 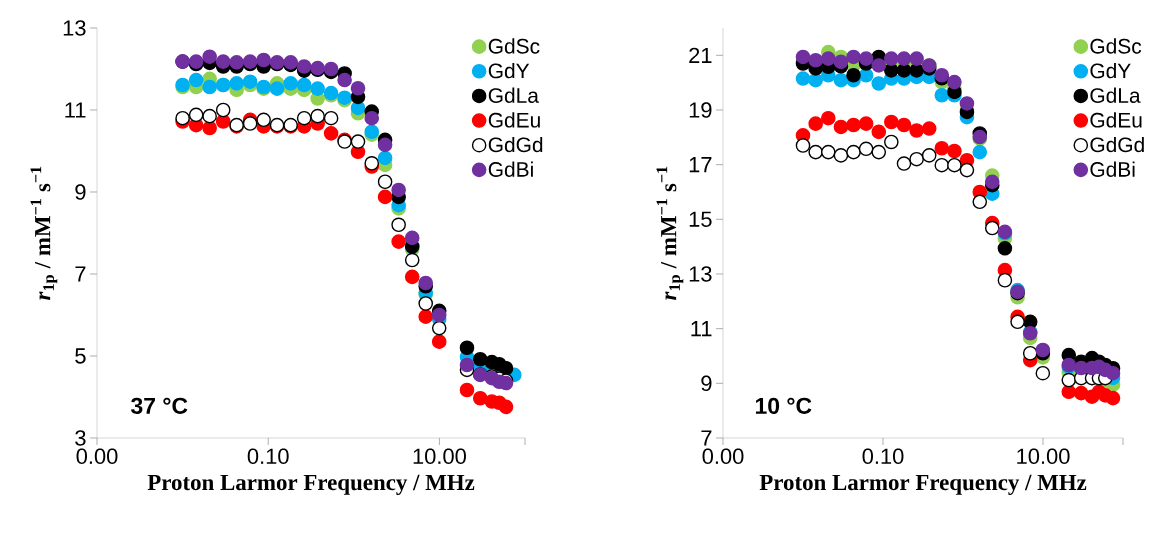 What do you see at coordinates (159, 405) in the screenshot?
I see `annotation: 37 °C` at bounding box center [159, 405].